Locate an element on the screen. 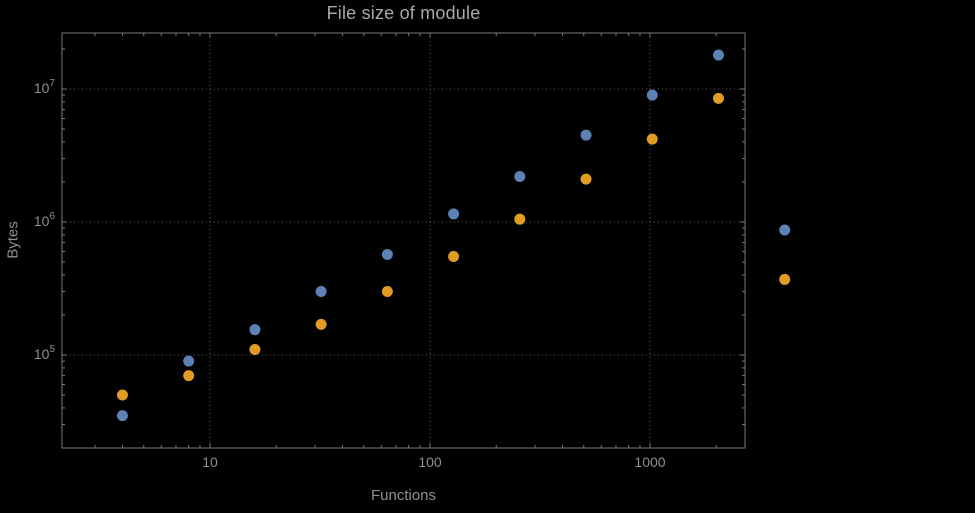 The width and height of the screenshot is (975, 513). x-tick-label: 100 is located at coordinates (430, 462).